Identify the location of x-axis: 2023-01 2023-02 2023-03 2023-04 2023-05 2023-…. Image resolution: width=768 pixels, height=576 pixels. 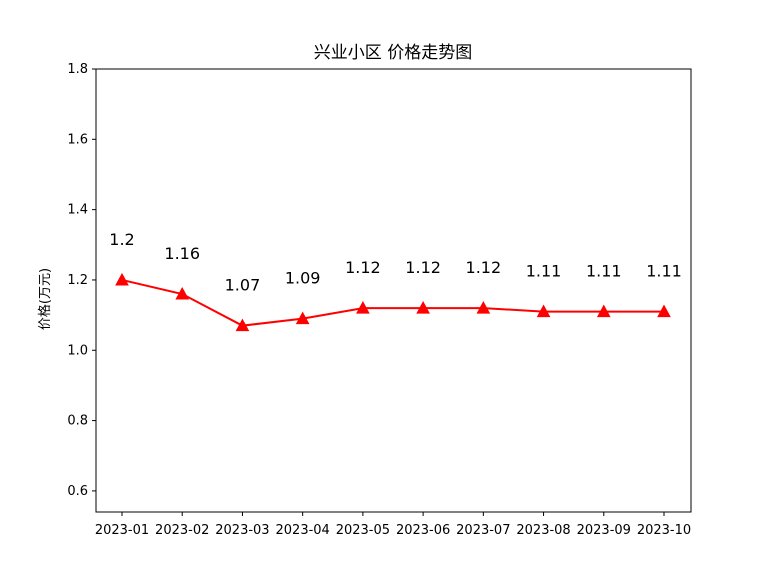
(393, 525).